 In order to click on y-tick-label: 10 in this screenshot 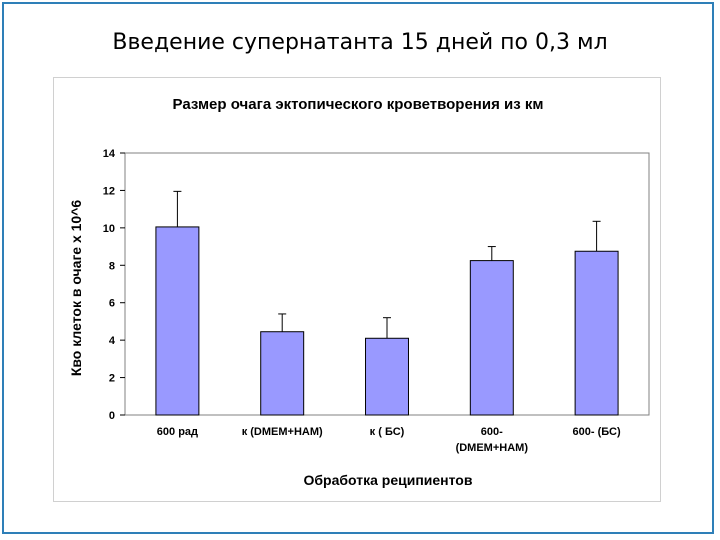, I will do `click(109, 229)`.